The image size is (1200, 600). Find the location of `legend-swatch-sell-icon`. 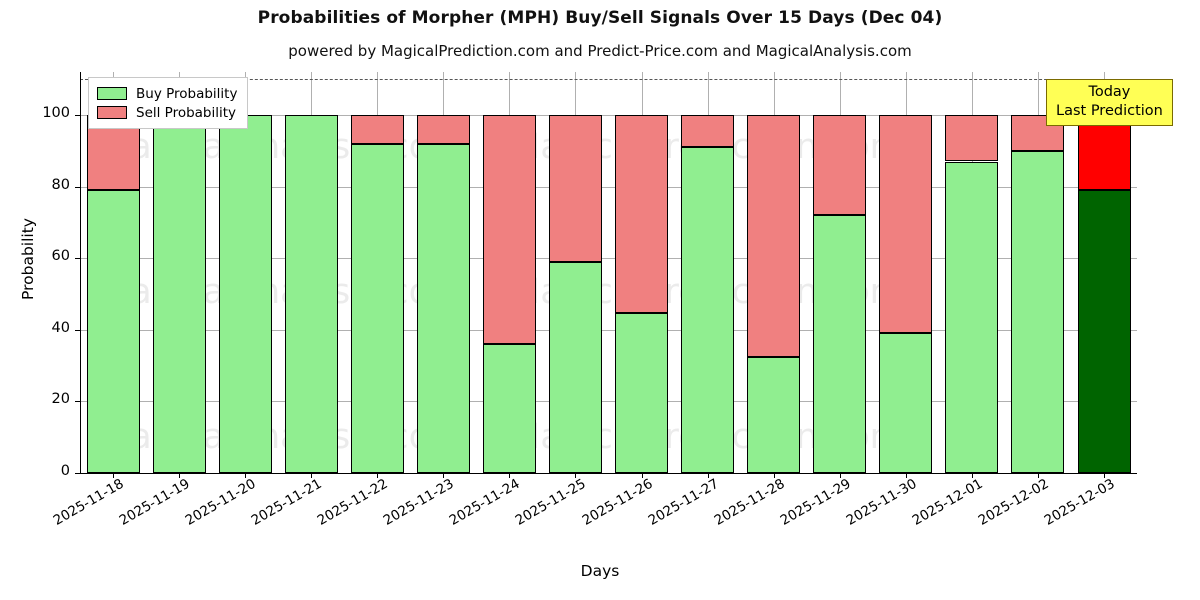

legend-swatch-sell-icon is located at coordinates (112, 112).